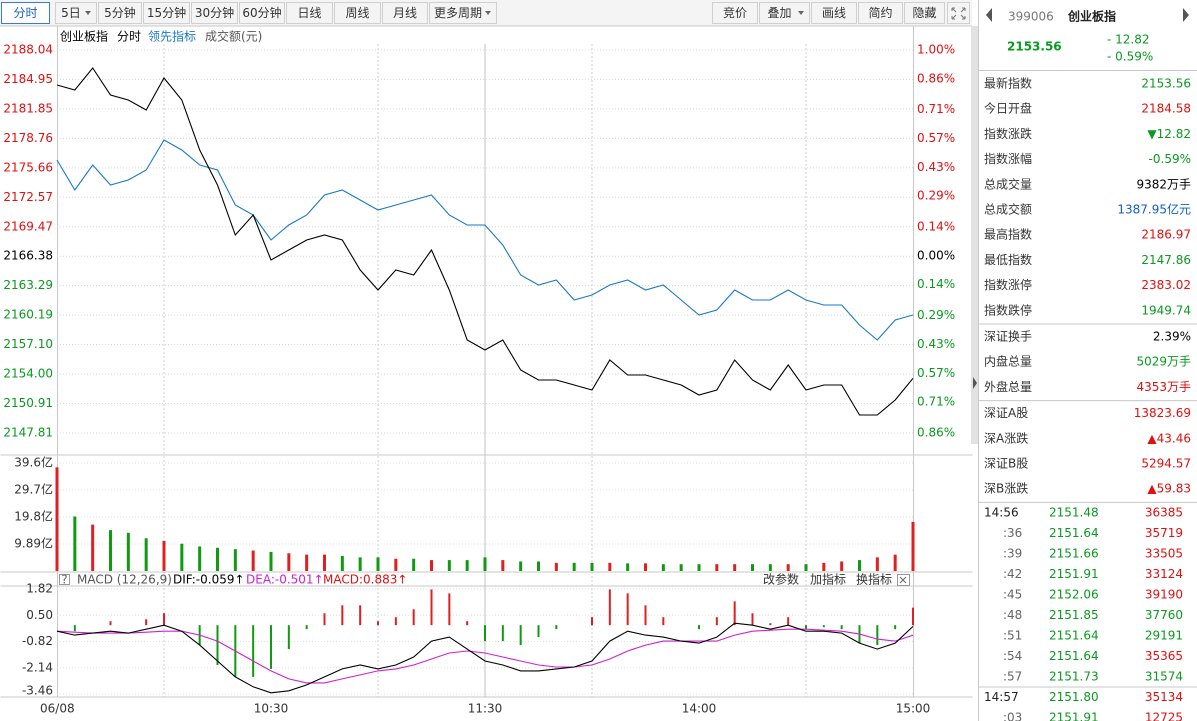  Describe the element at coordinates (1074, 697) in the screenshot. I see `tick-price: 2151.80` at that location.